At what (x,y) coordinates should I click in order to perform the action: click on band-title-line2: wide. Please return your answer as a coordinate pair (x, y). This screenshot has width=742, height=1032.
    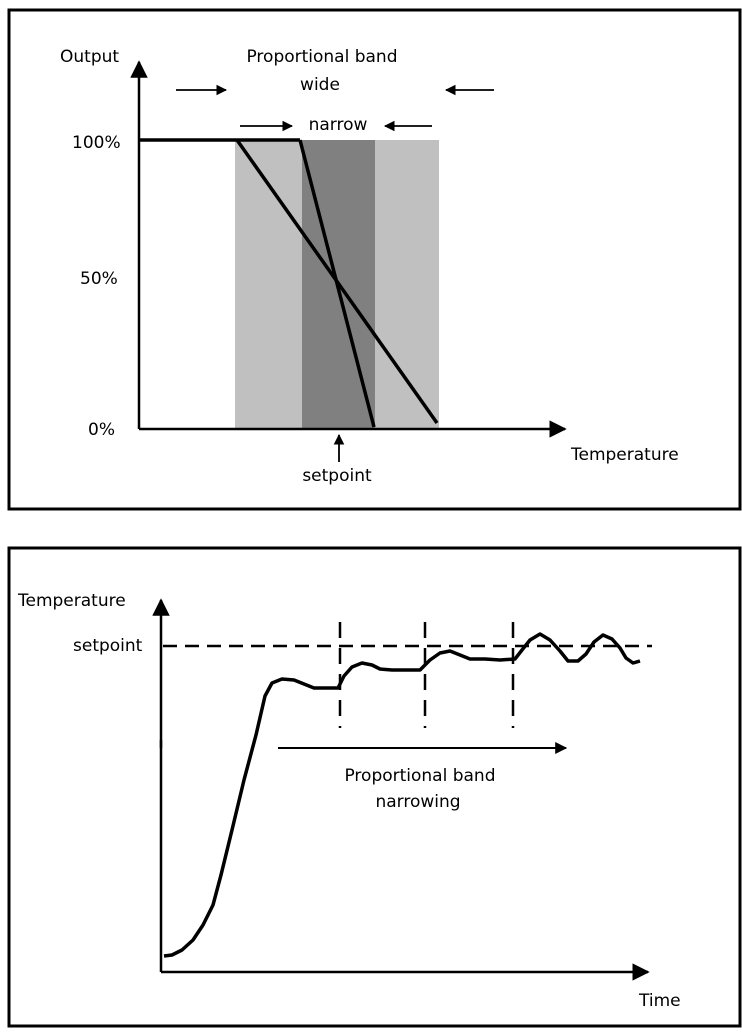
    Looking at the image, I should click on (320, 85).